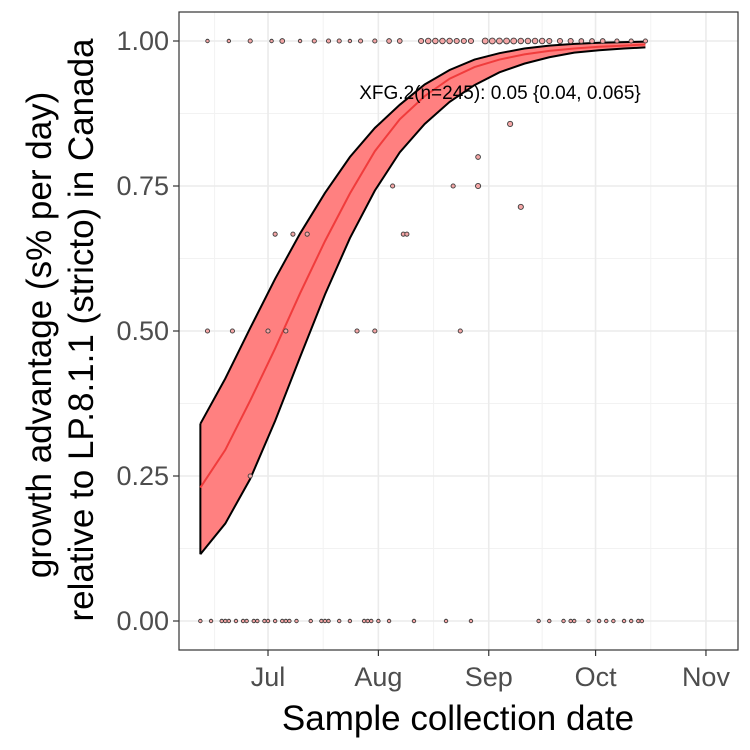 This screenshot has height=750, width=750. What do you see at coordinates (378, 677) in the screenshot?
I see `x-tick-label: Aug` at bounding box center [378, 677].